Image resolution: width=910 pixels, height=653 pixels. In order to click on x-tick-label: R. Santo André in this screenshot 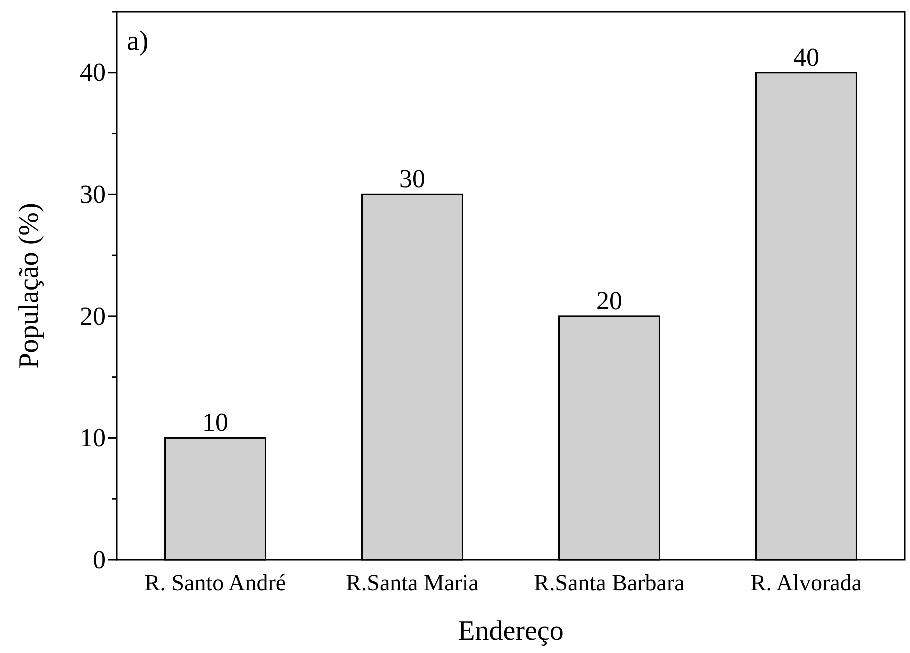, I will do `click(215, 583)`.